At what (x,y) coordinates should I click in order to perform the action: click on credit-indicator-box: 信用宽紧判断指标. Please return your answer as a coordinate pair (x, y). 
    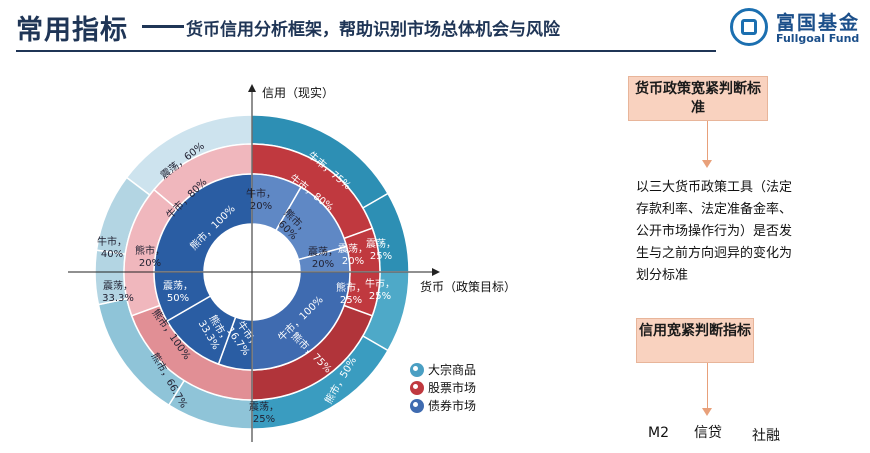
    Looking at the image, I should click on (695, 340).